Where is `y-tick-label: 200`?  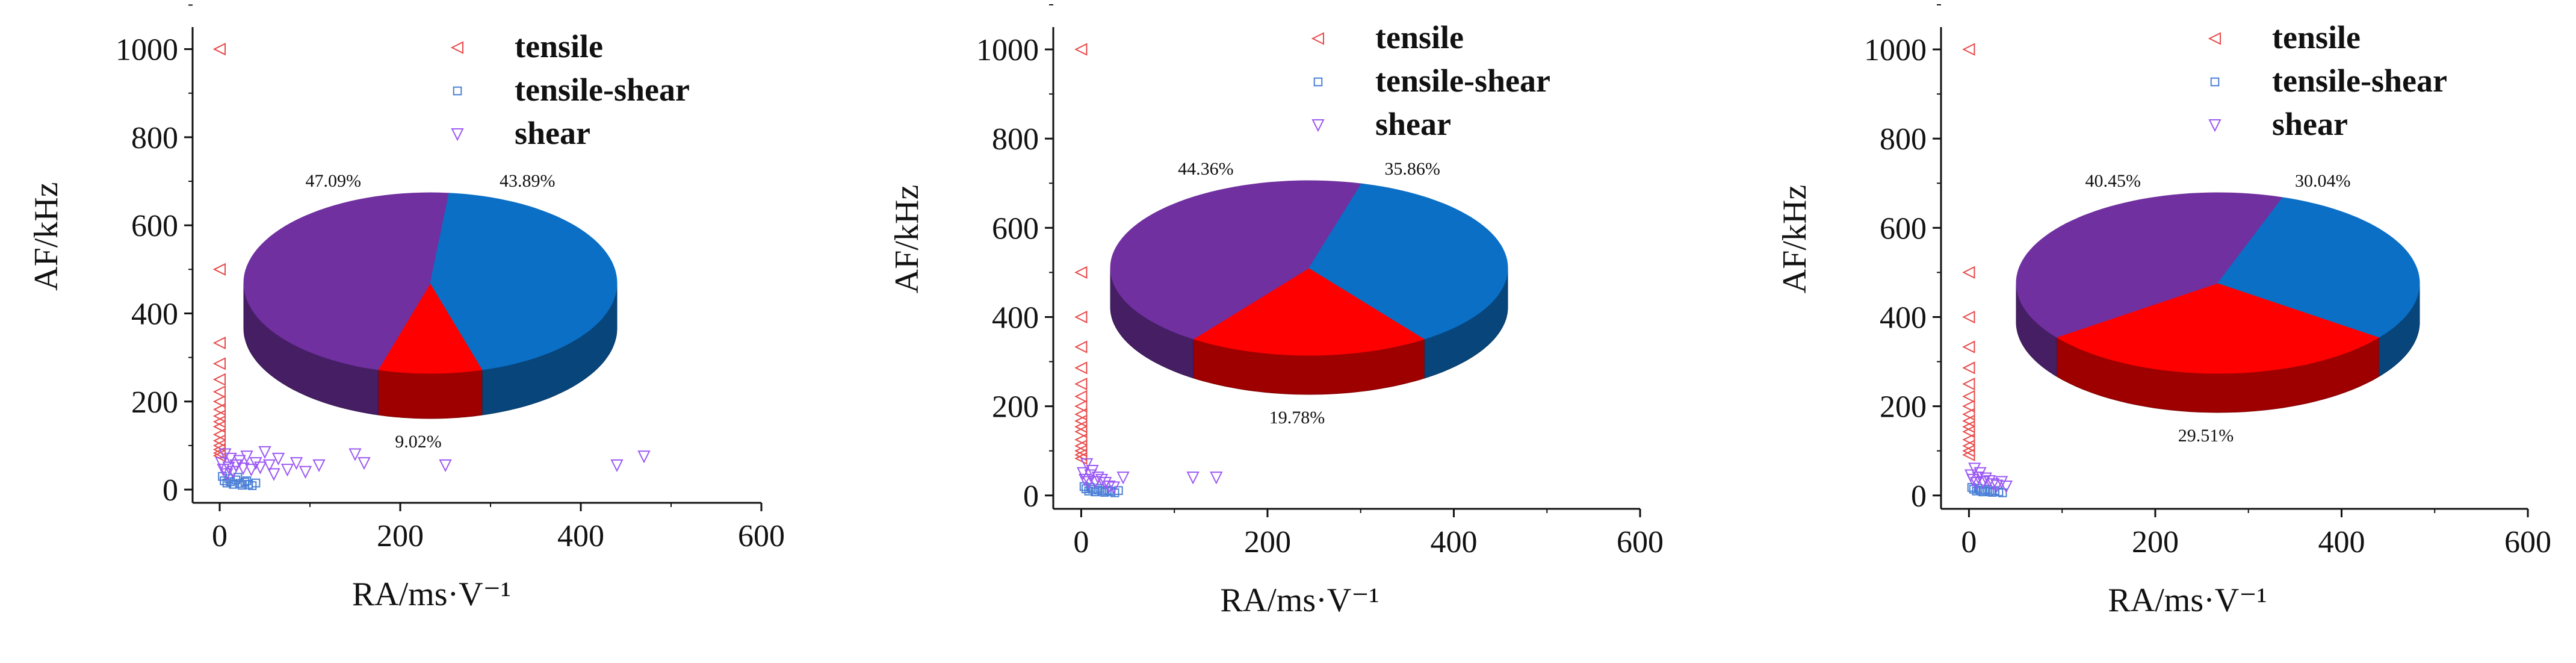 y-tick-label: 200 is located at coordinates (154, 402).